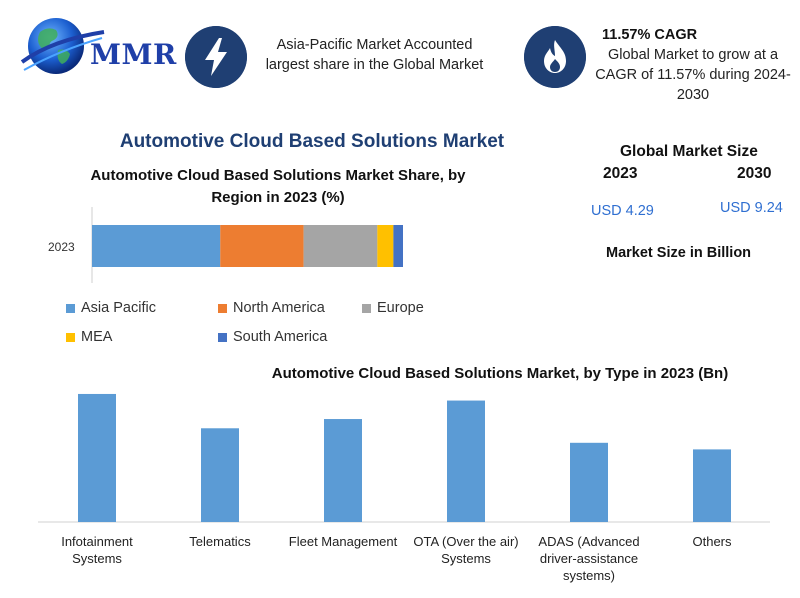 This screenshot has width=800, height=598. Describe the element at coordinates (279, 308) in the screenshot. I see `legend-label: North America` at that location.